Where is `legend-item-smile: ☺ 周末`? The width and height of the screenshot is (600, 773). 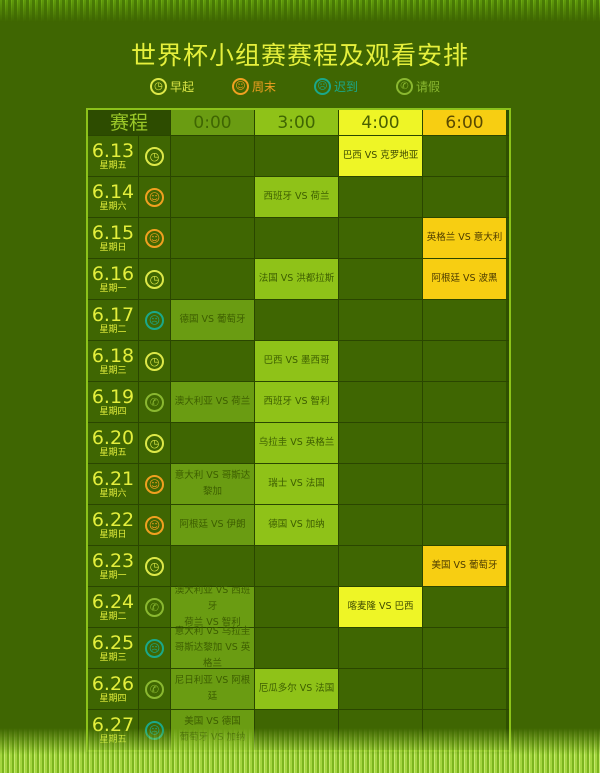 legend-item-smile: ☺ 周末 is located at coordinates (273, 86).